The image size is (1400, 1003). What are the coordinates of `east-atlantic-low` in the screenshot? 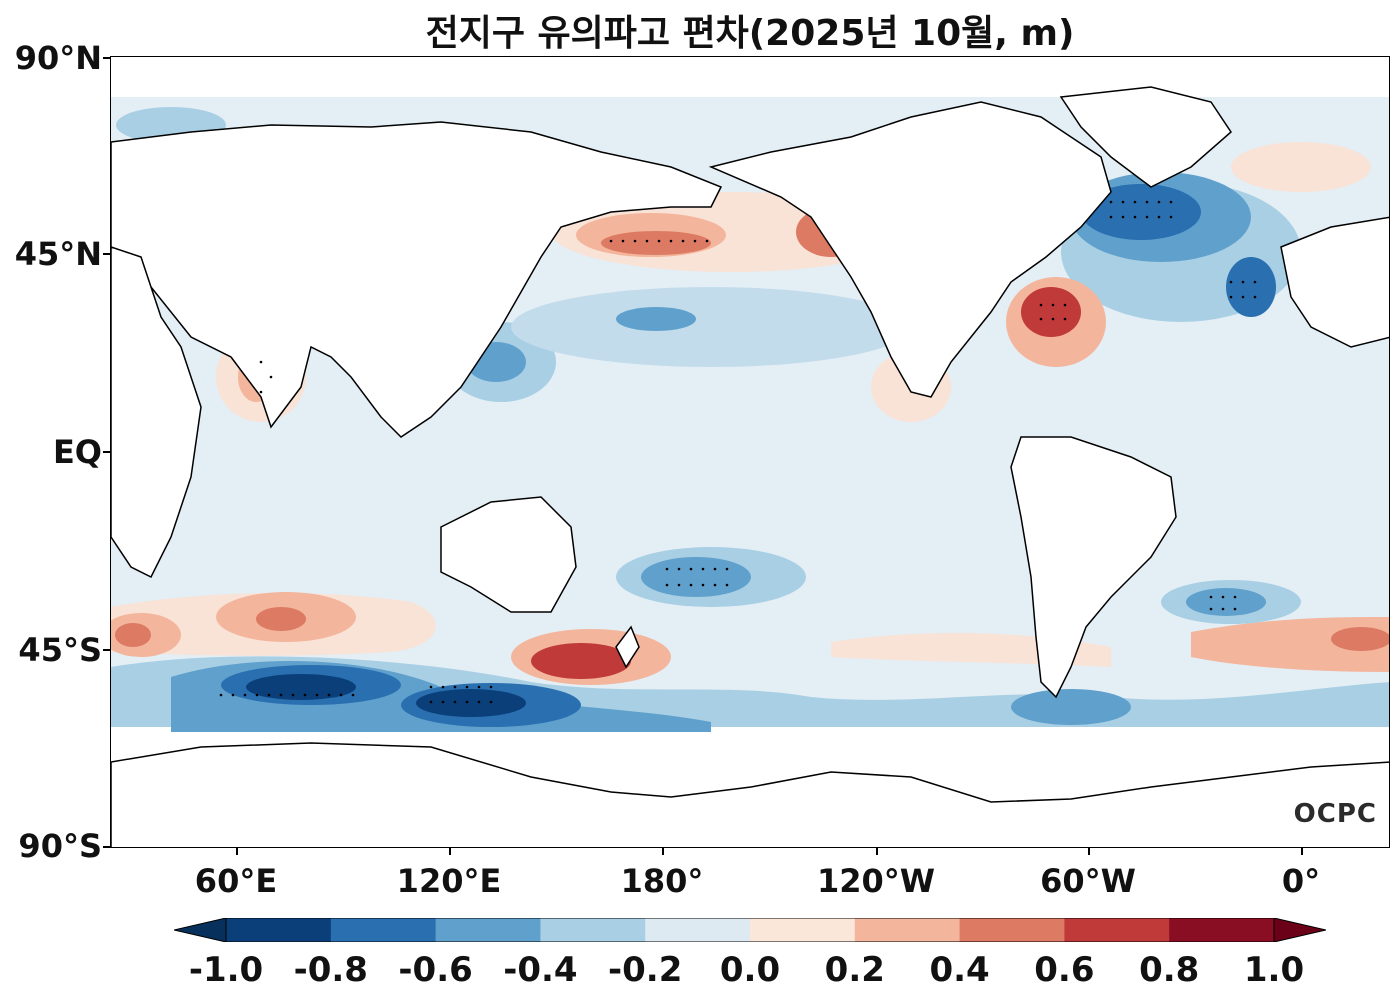 It's located at (1251, 287).